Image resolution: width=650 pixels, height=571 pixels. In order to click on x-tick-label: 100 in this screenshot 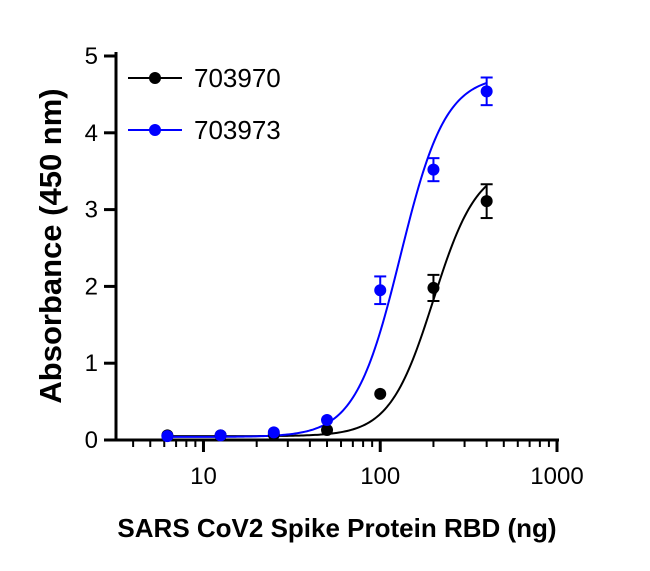, I will do `click(380, 476)`.